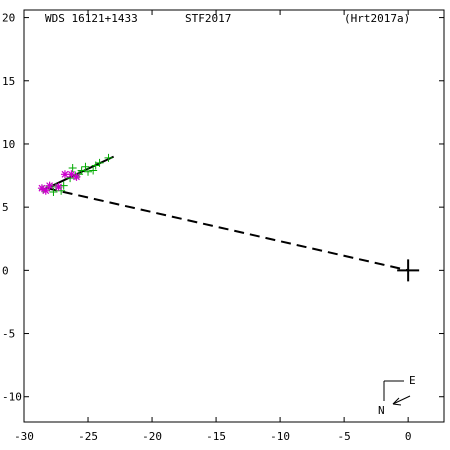  What do you see at coordinates (88, 436) in the screenshot?
I see `x-tick-label: -25` at bounding box center [88, 436].